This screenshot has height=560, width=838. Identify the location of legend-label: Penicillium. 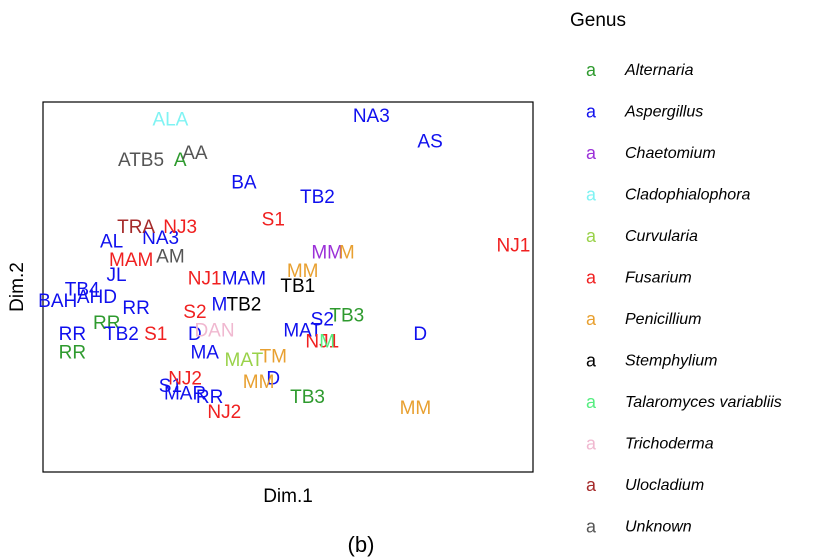
(663, 319).